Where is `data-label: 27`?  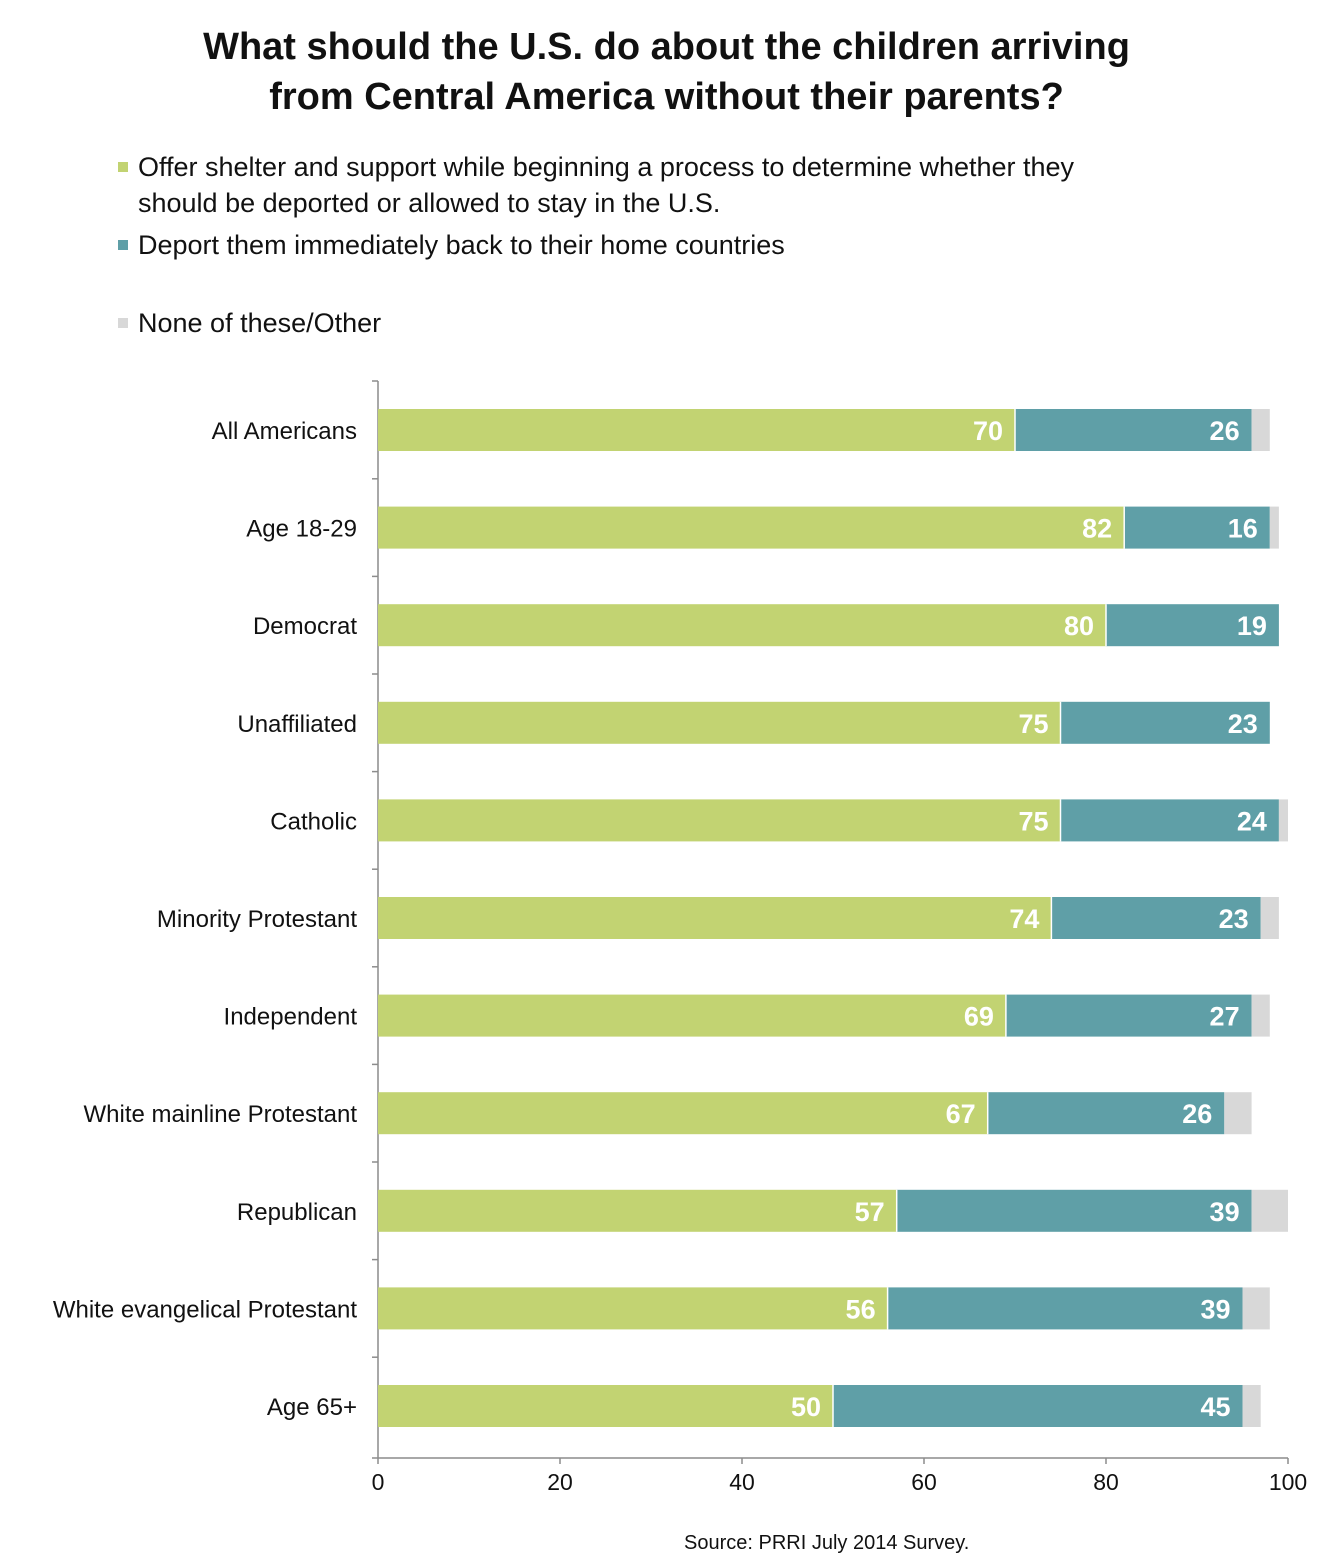
data-label: 27 is located at coordinates (1225, 1017).